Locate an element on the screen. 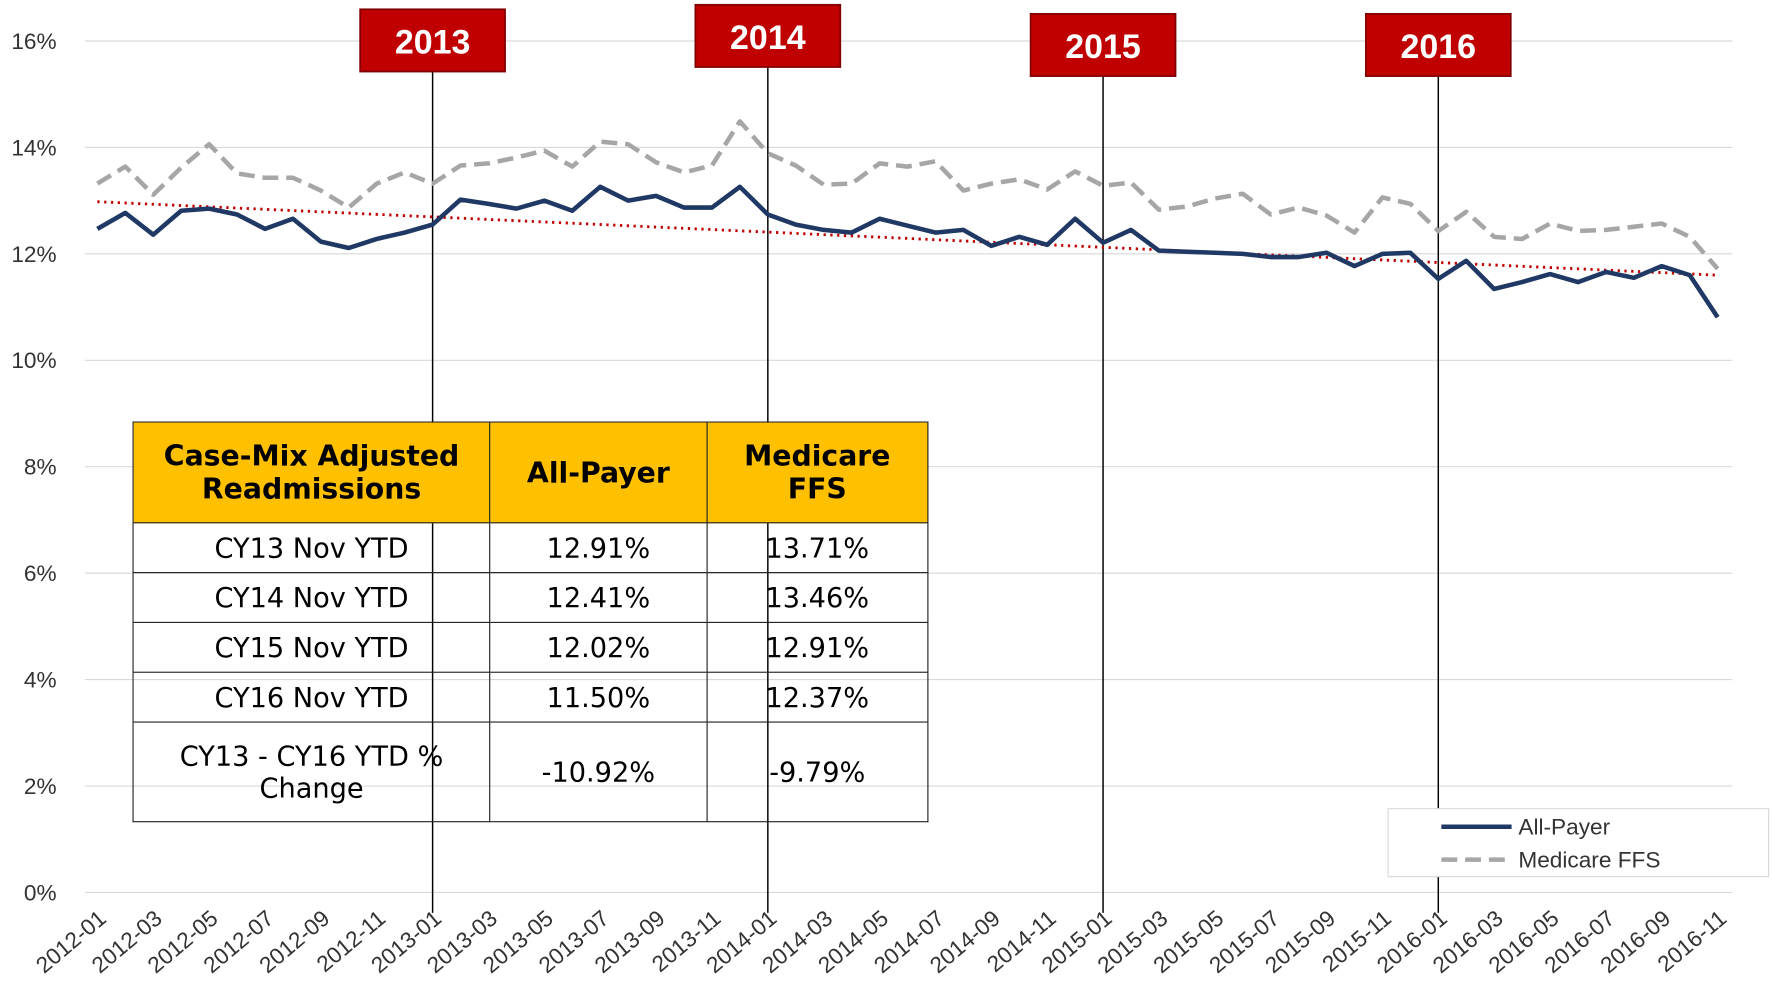  table-cell: -10.92% is located at coordinates (598, 772).